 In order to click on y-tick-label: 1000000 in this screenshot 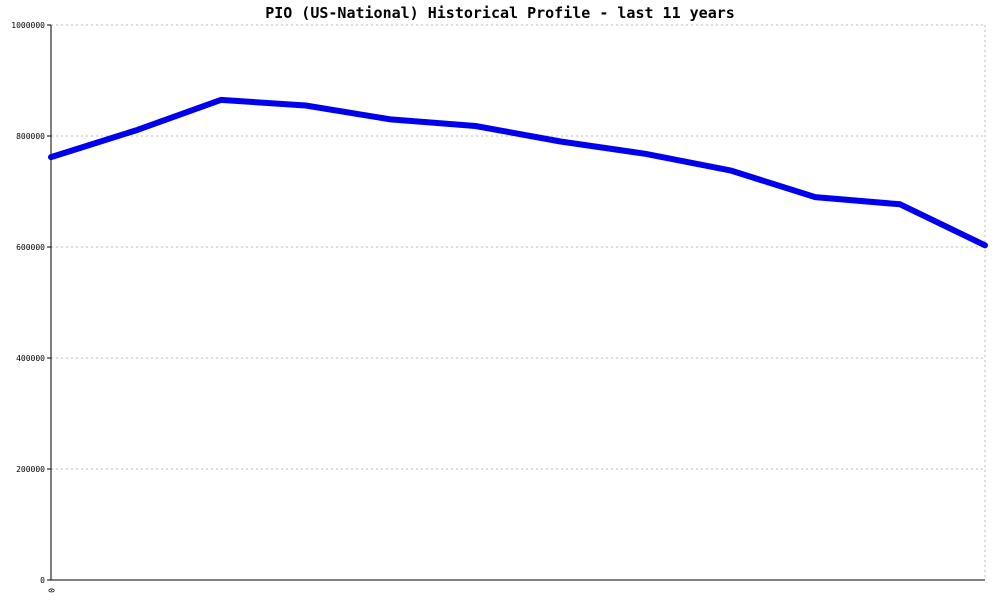, I will do `click(28, 25)`.